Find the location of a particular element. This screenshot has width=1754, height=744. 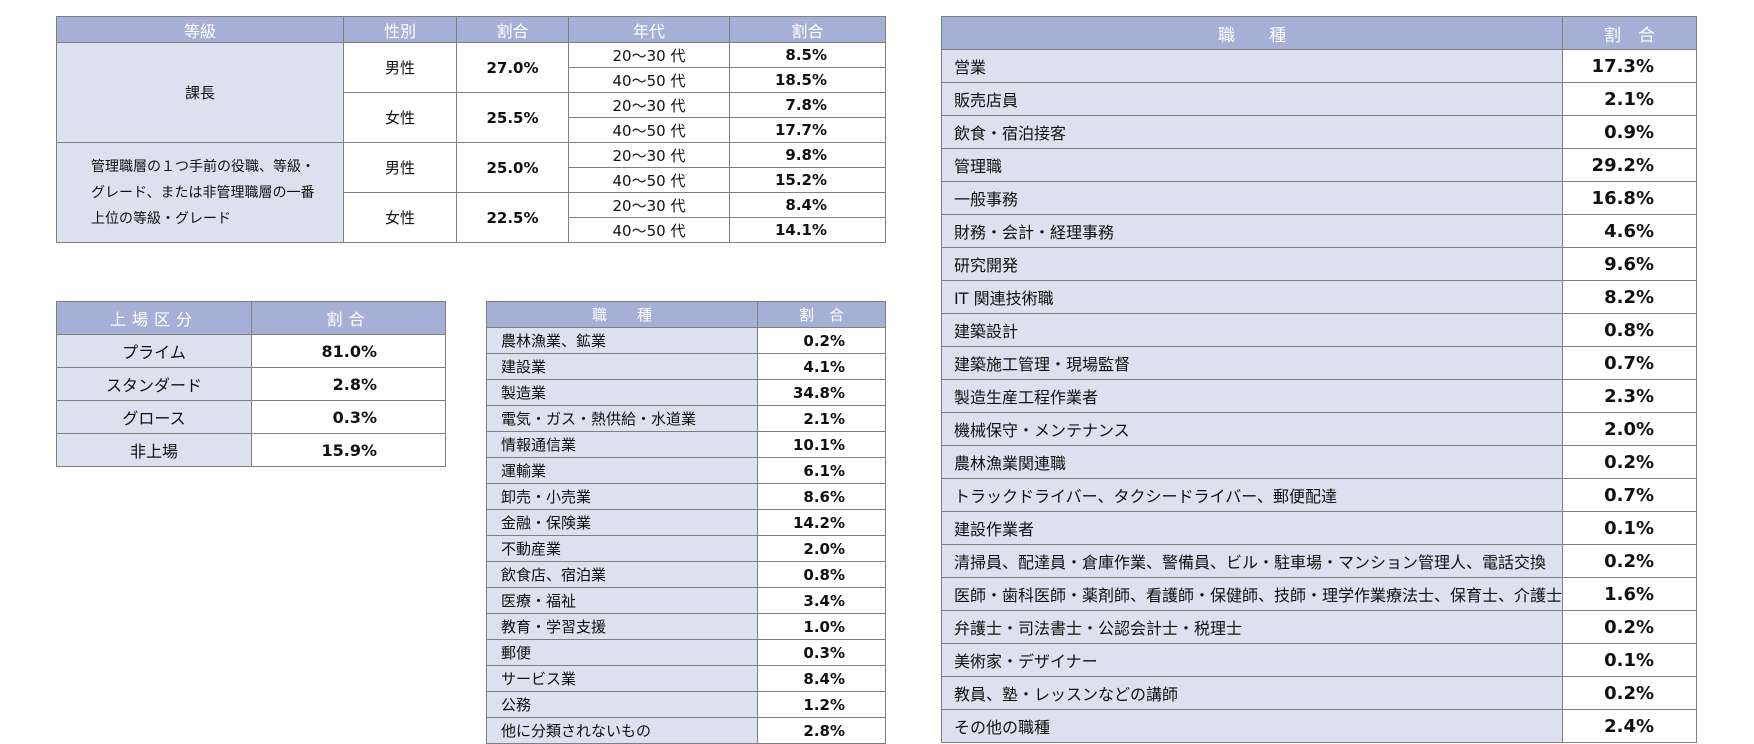

table-row: 教育・学習支援 1.0% is located at coordinates (686, 626).